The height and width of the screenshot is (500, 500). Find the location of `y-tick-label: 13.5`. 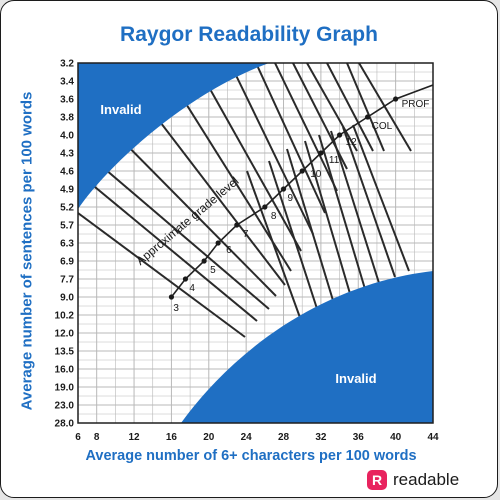

y-tick-label: 13.5 is located at coordinates (65, 352).